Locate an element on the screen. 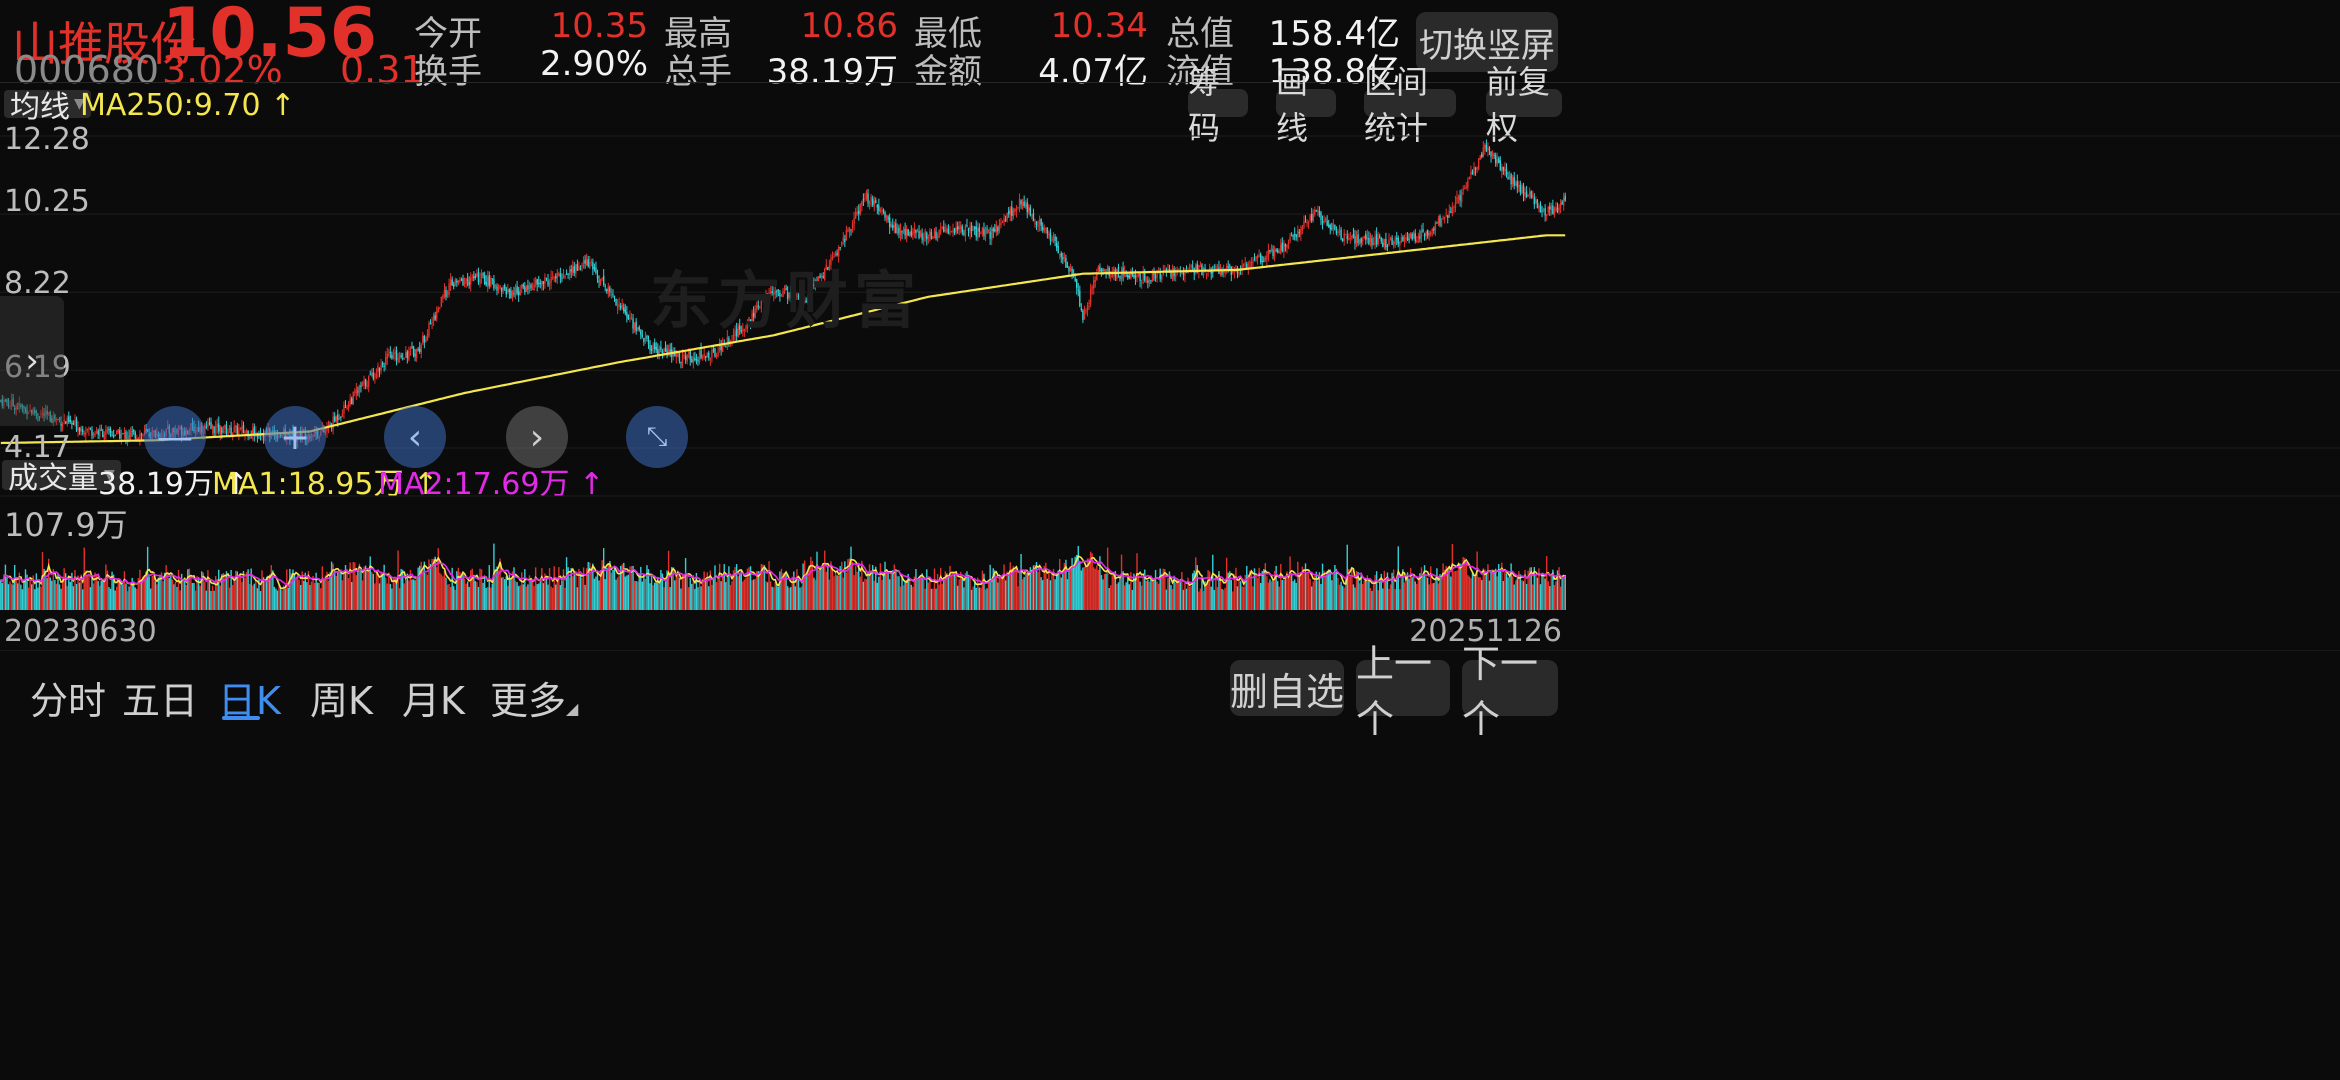 Image resolution: width=2340 pixels, height=1080 pixels. switch-portrait-button: 切换竖屏 is located at coordinates (1487, 42).